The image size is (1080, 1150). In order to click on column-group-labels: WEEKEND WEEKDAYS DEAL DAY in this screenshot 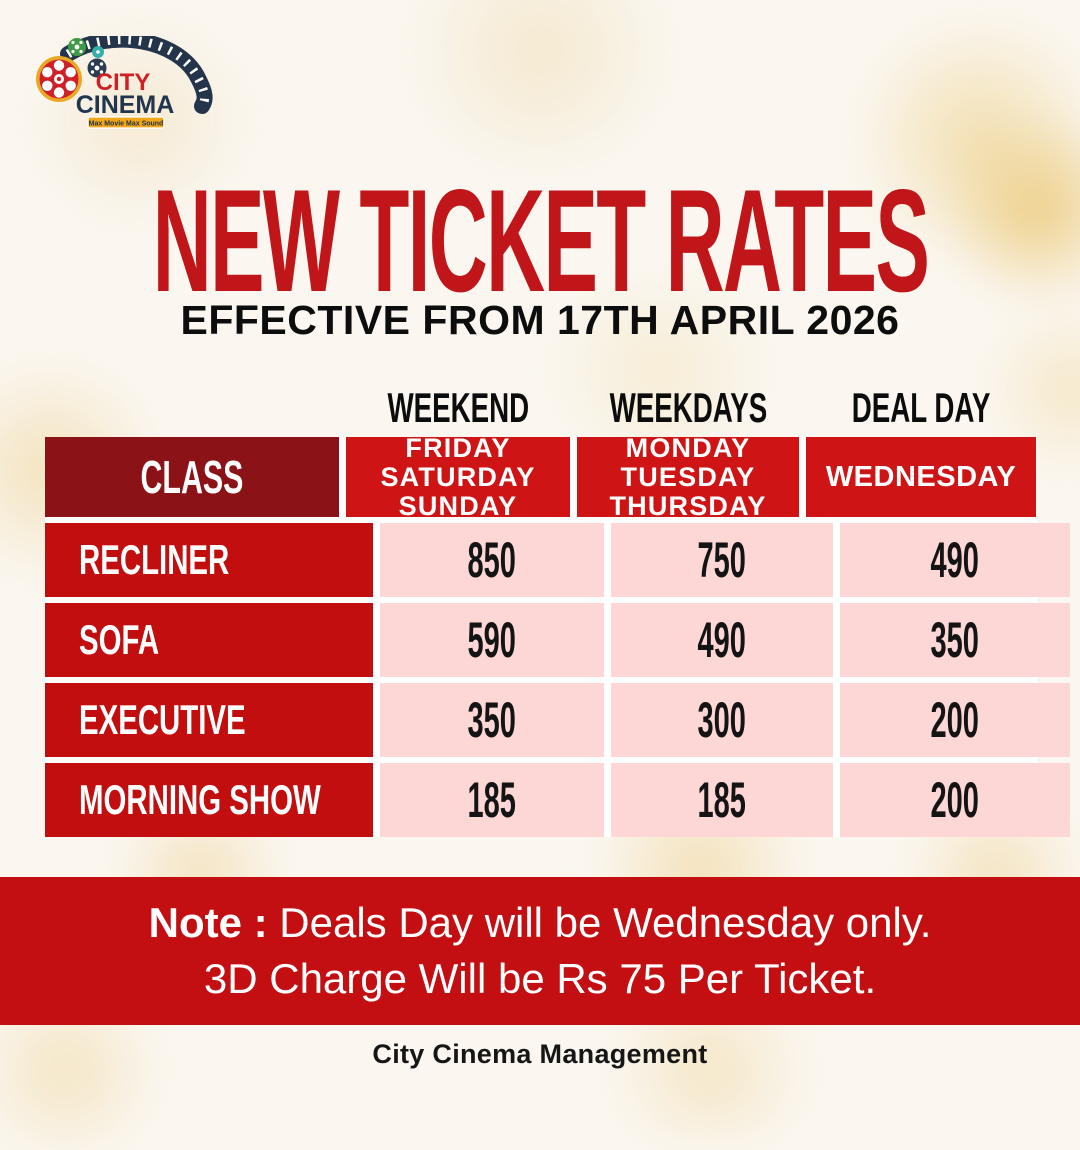, I will do `click(541, 408)`.